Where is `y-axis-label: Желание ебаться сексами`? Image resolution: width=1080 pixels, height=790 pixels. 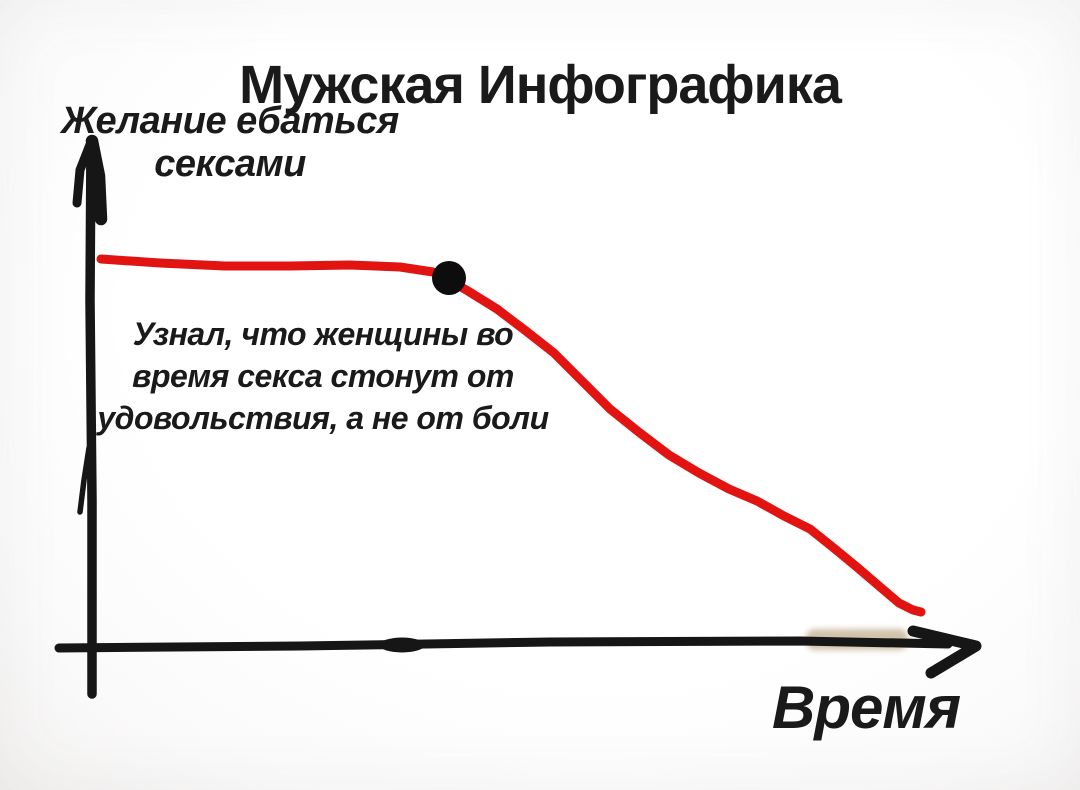
y-axis-label: Желание ебаться сексами is located at coordinates (230, 142).